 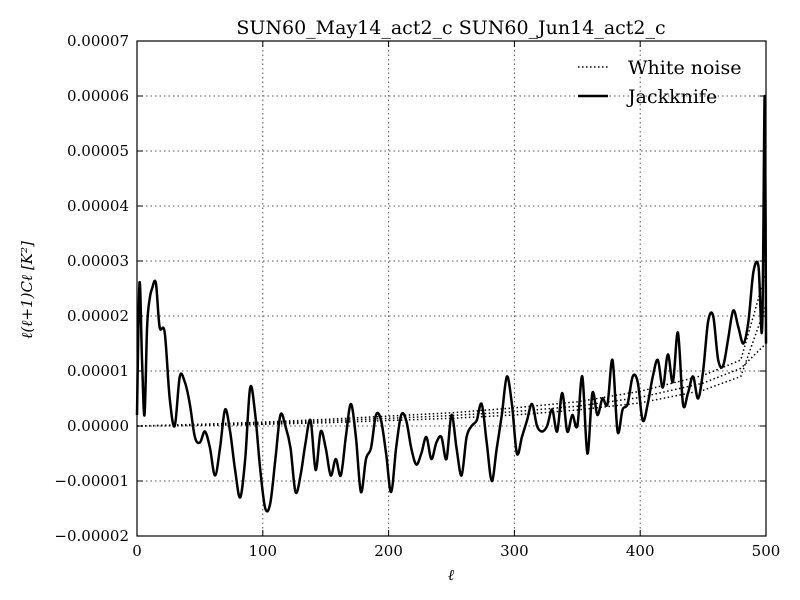 I want to click on legend: White noise Jackknife, so click(x=660, y=82).